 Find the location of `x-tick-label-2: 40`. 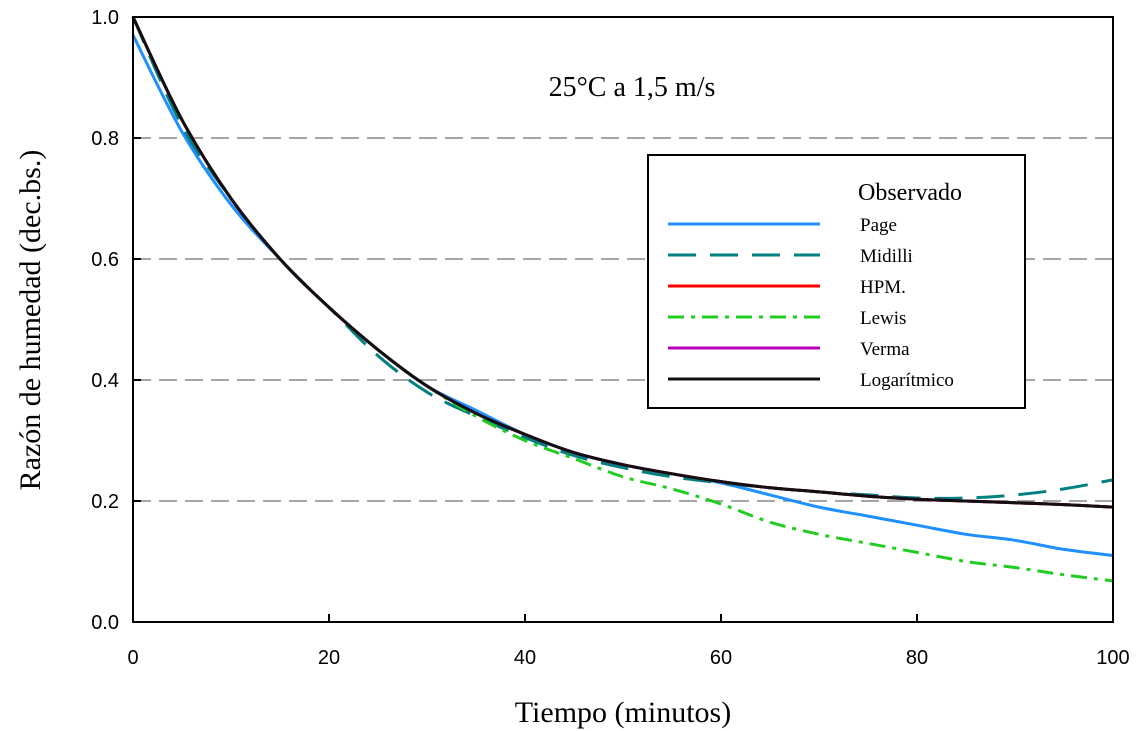

x-tick-label-2: 40 is located at coordinates (525, 658).